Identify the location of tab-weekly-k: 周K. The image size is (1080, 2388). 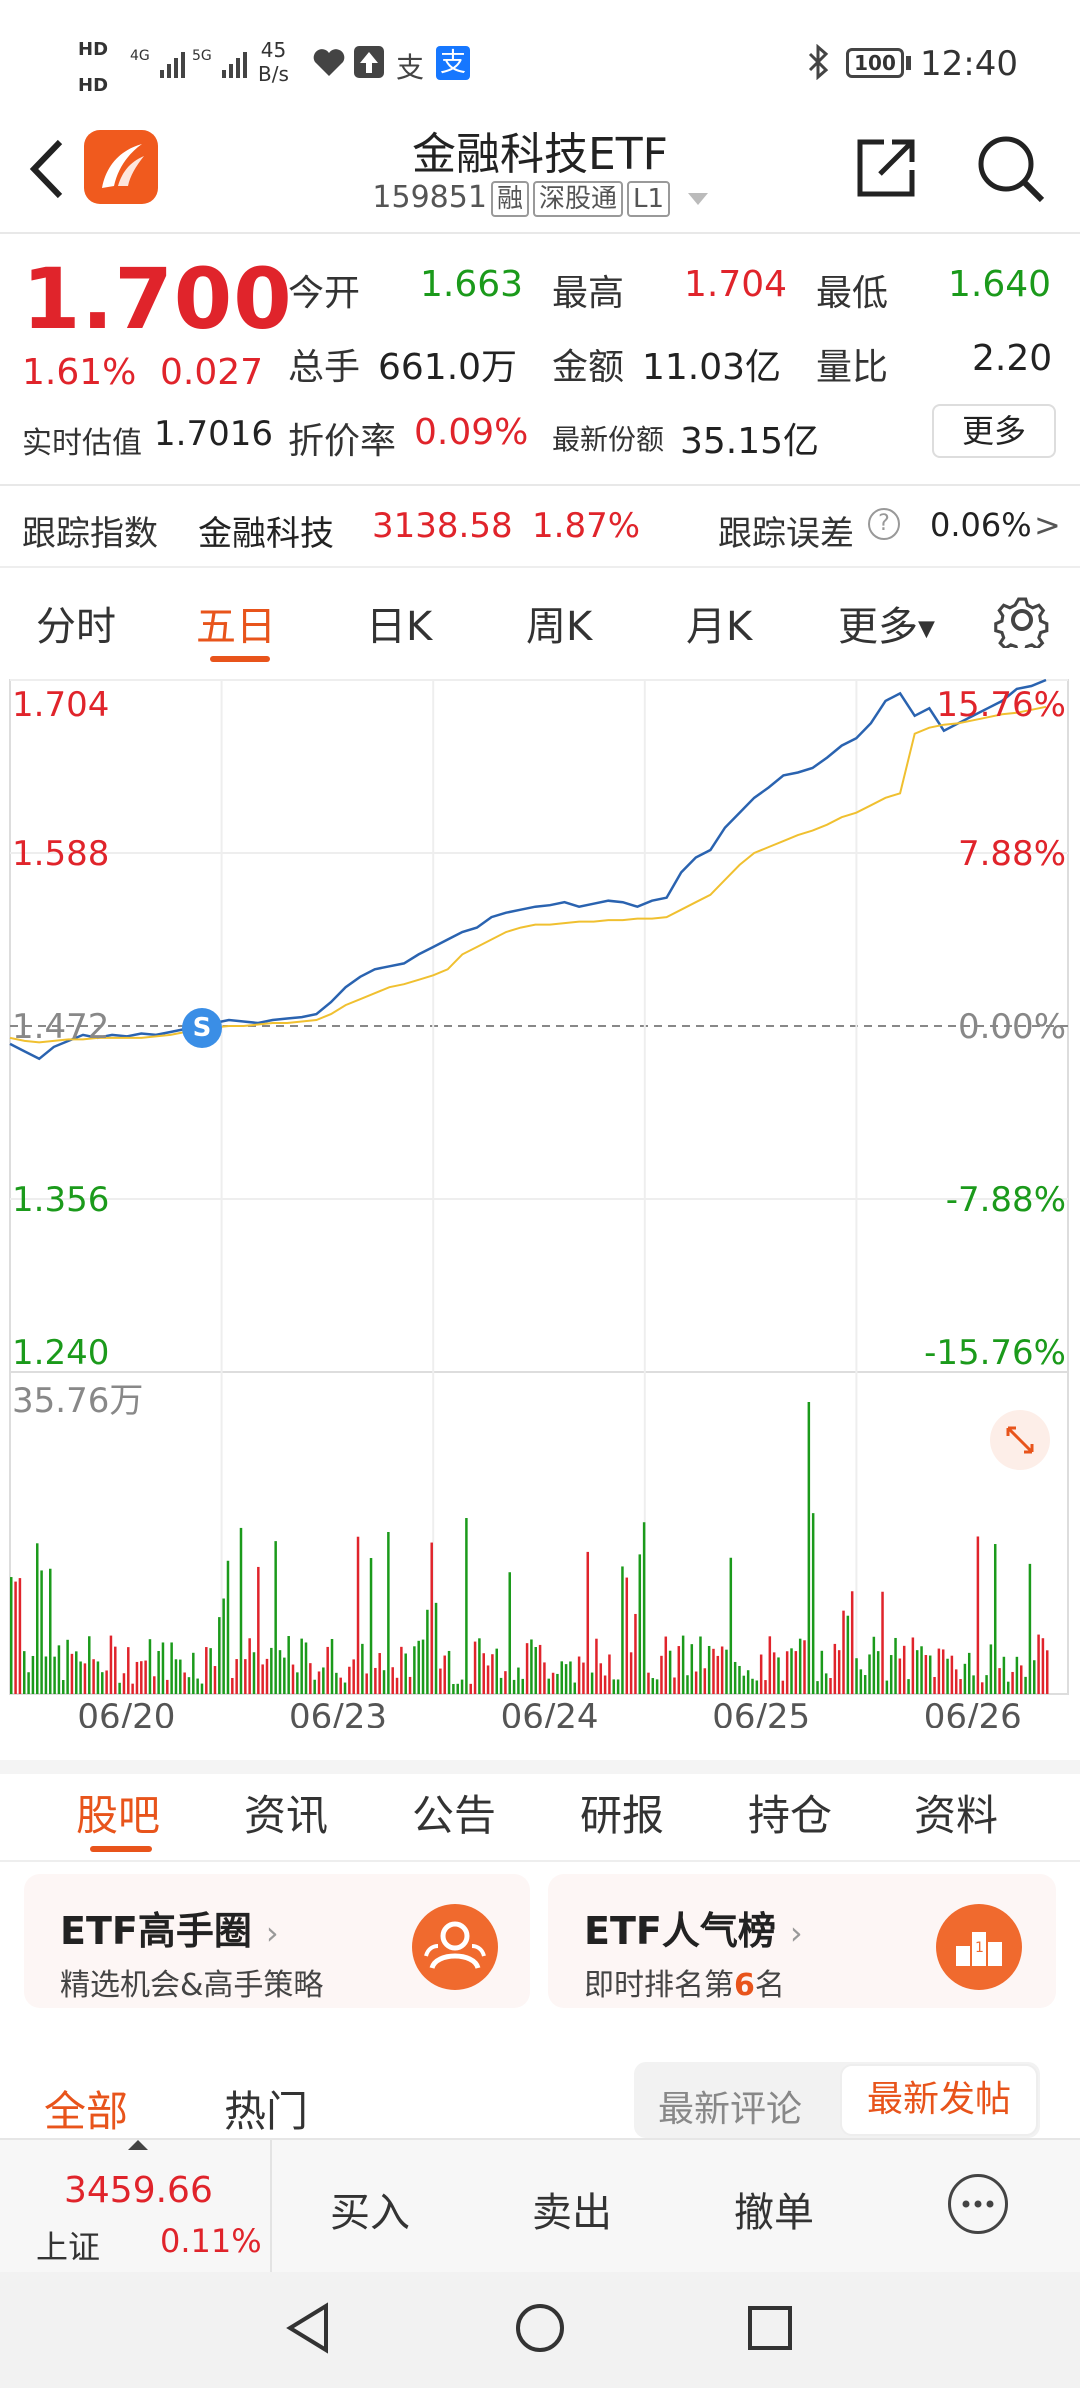
(559, 627).